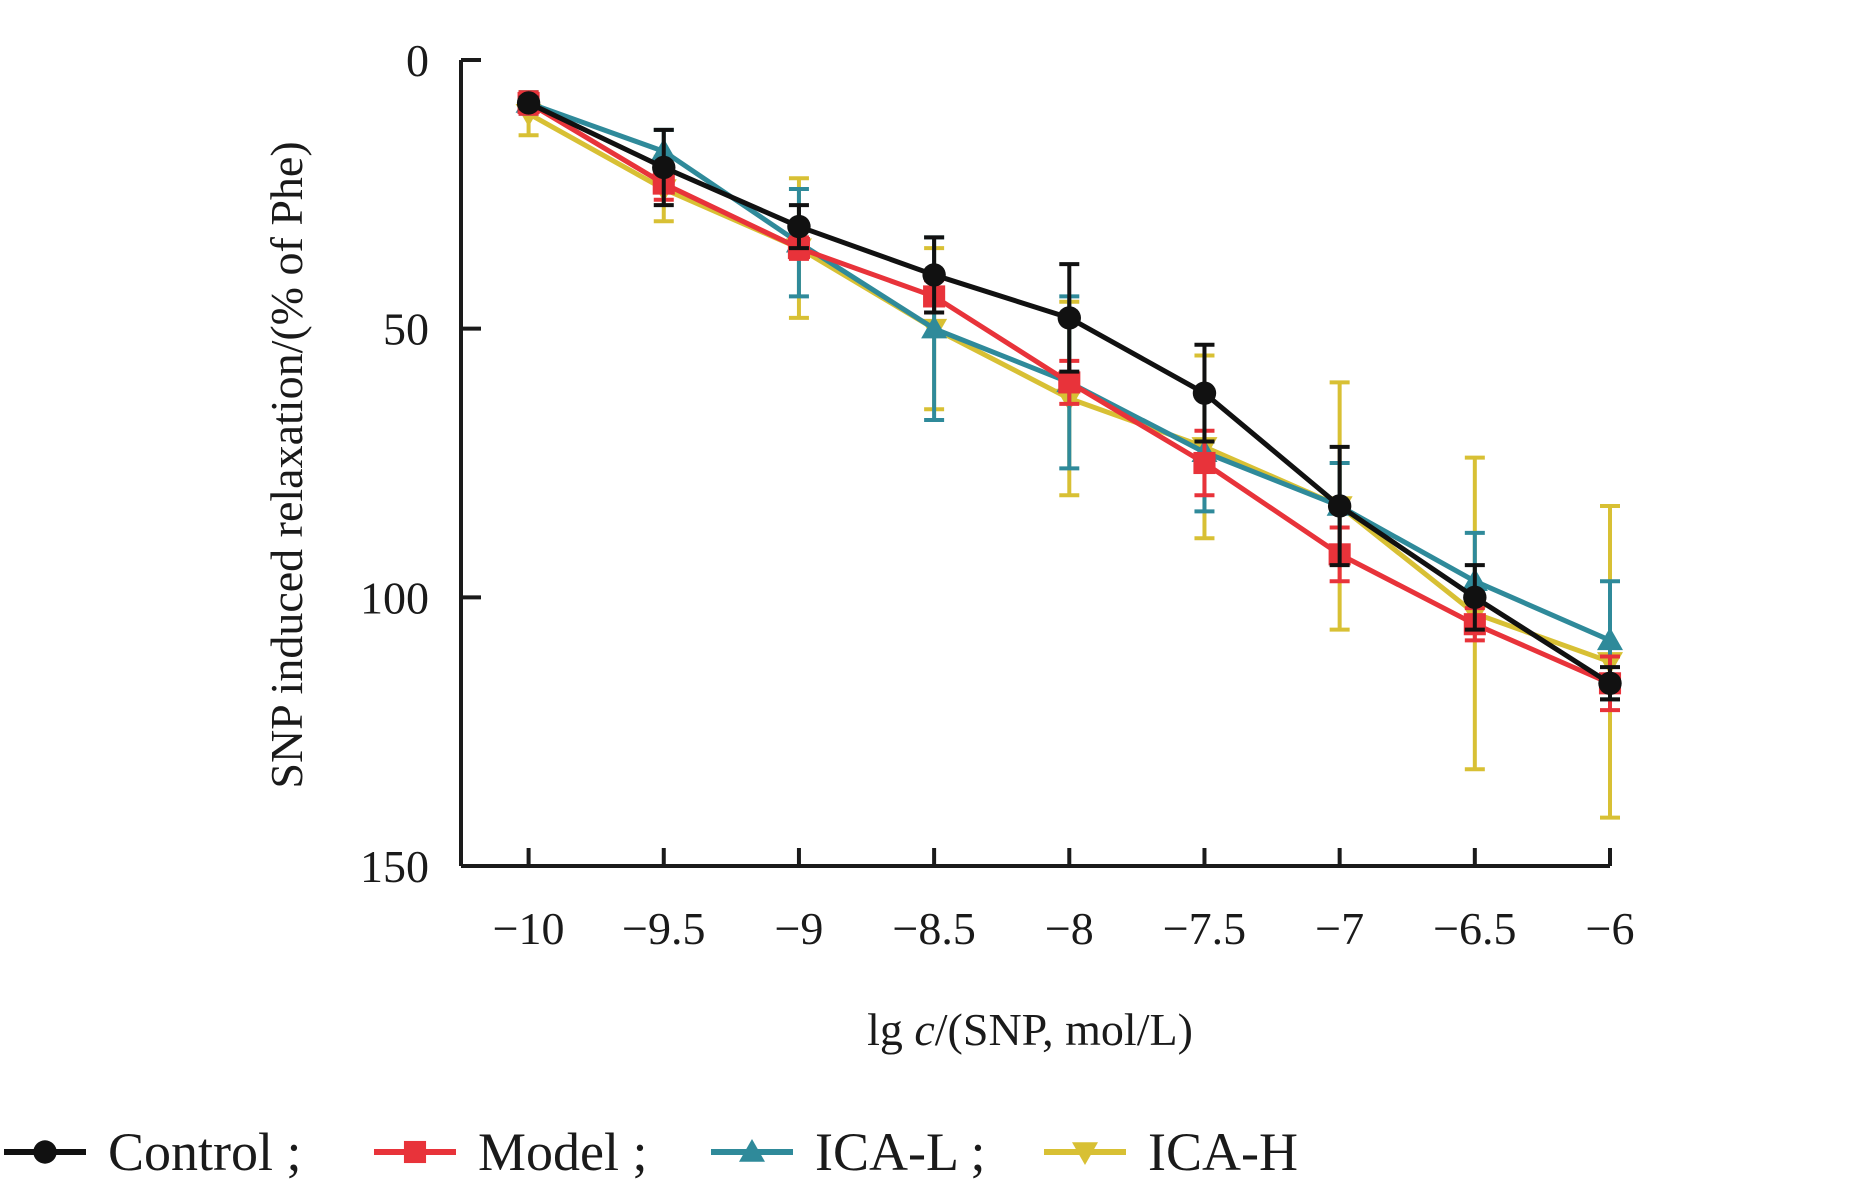  Describe the element at coordinates (798, 928) in the screenshot. I see `x-tick-label: −9` at that location.